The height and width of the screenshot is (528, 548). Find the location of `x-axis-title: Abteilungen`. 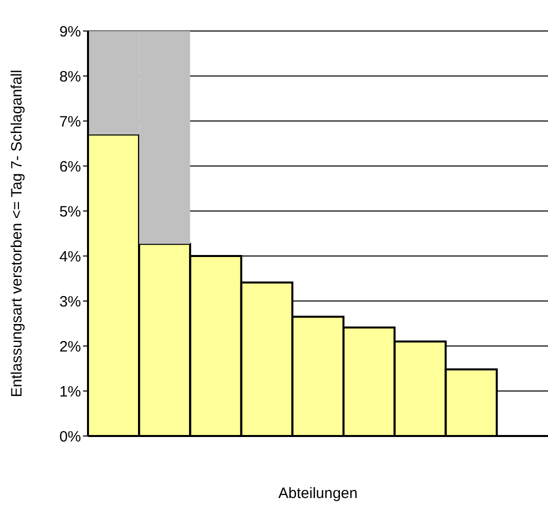

x-axis-title: Abteilungen is located at coordinates (318, 493).